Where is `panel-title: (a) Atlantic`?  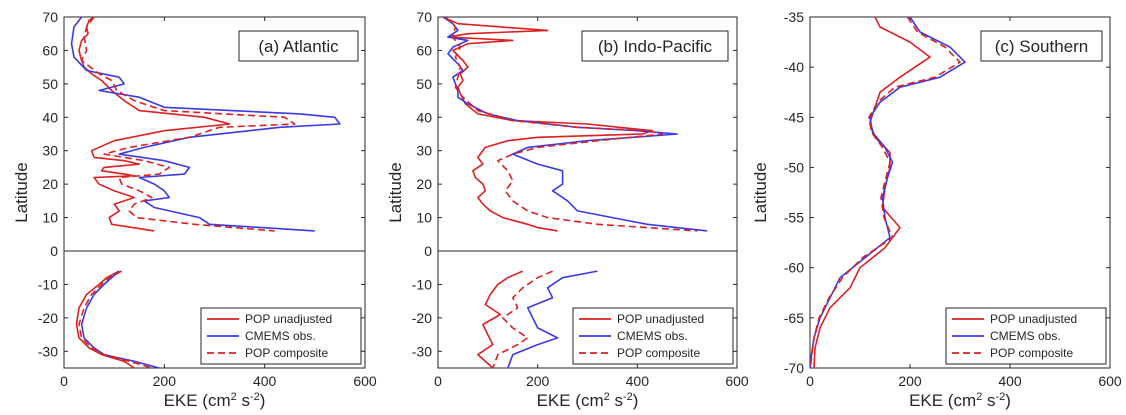
panel-title: (a) Atlantic is located at coordinates (298, 46).